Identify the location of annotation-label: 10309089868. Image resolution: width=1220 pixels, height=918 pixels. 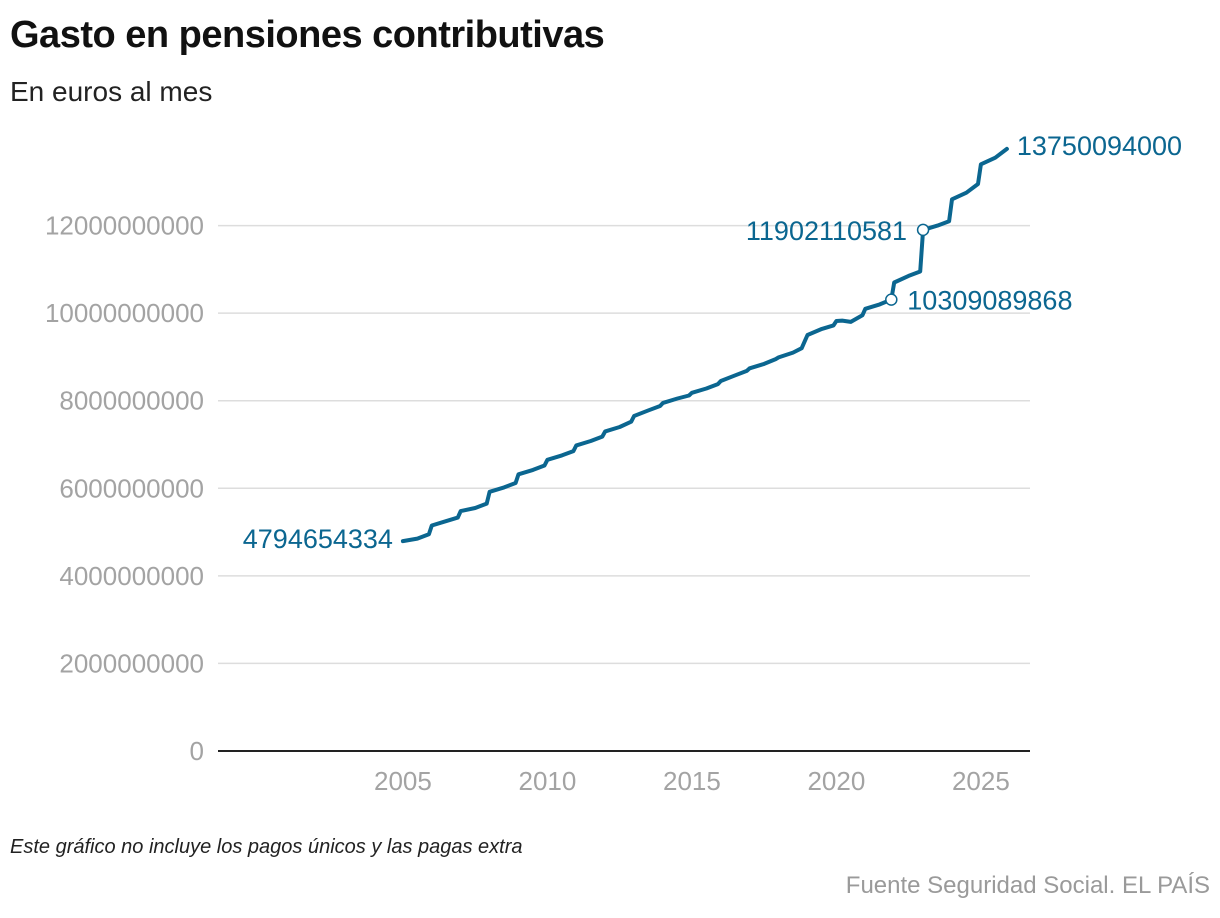
(989, 301).